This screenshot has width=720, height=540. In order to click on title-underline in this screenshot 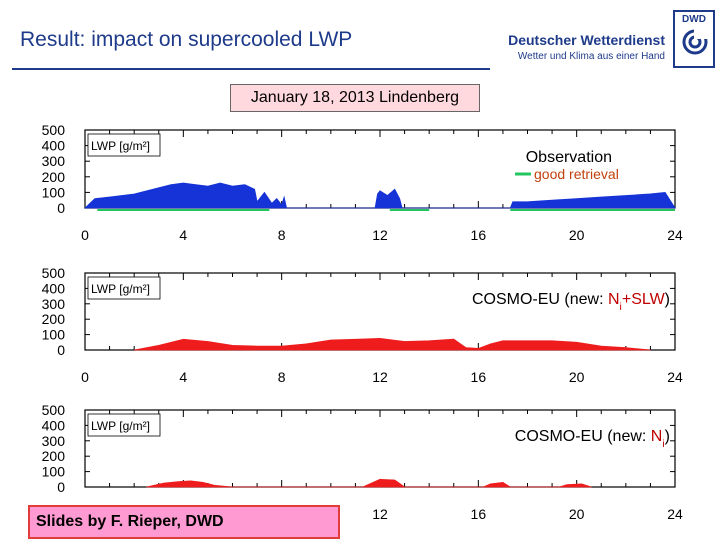, I will do `click(251, 69)`.